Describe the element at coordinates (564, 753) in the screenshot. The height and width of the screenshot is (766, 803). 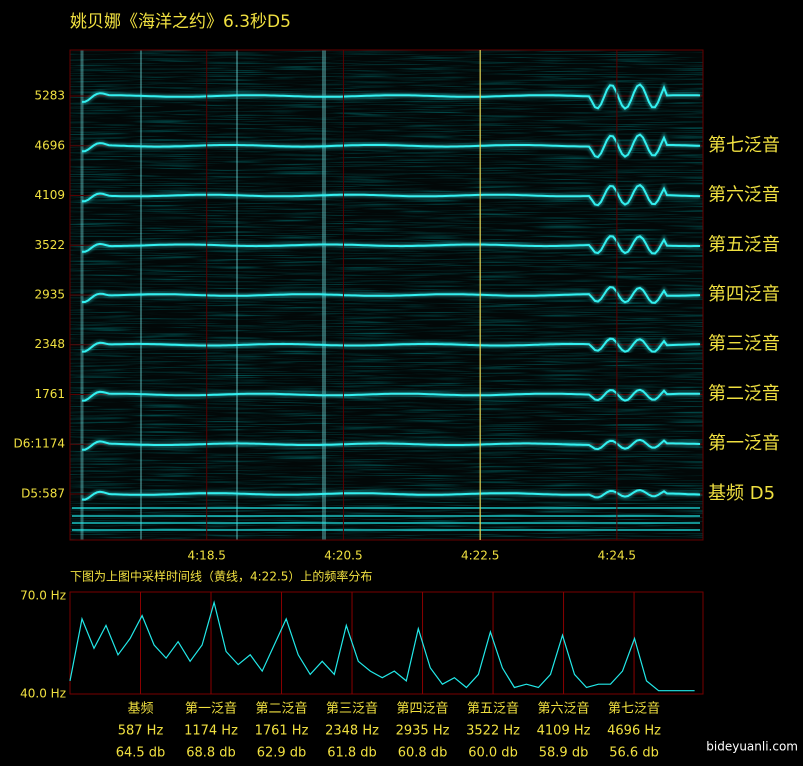
I see `peak-db: 58.9 db` at that location.